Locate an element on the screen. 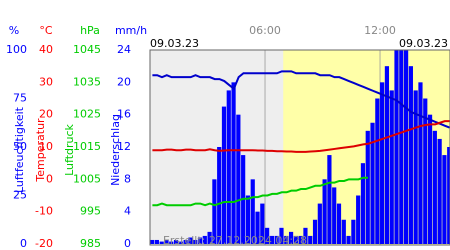 The height and width of the screenshot is (250, 450). date-right: 09.03.23 is located at coordinates (423, 43).